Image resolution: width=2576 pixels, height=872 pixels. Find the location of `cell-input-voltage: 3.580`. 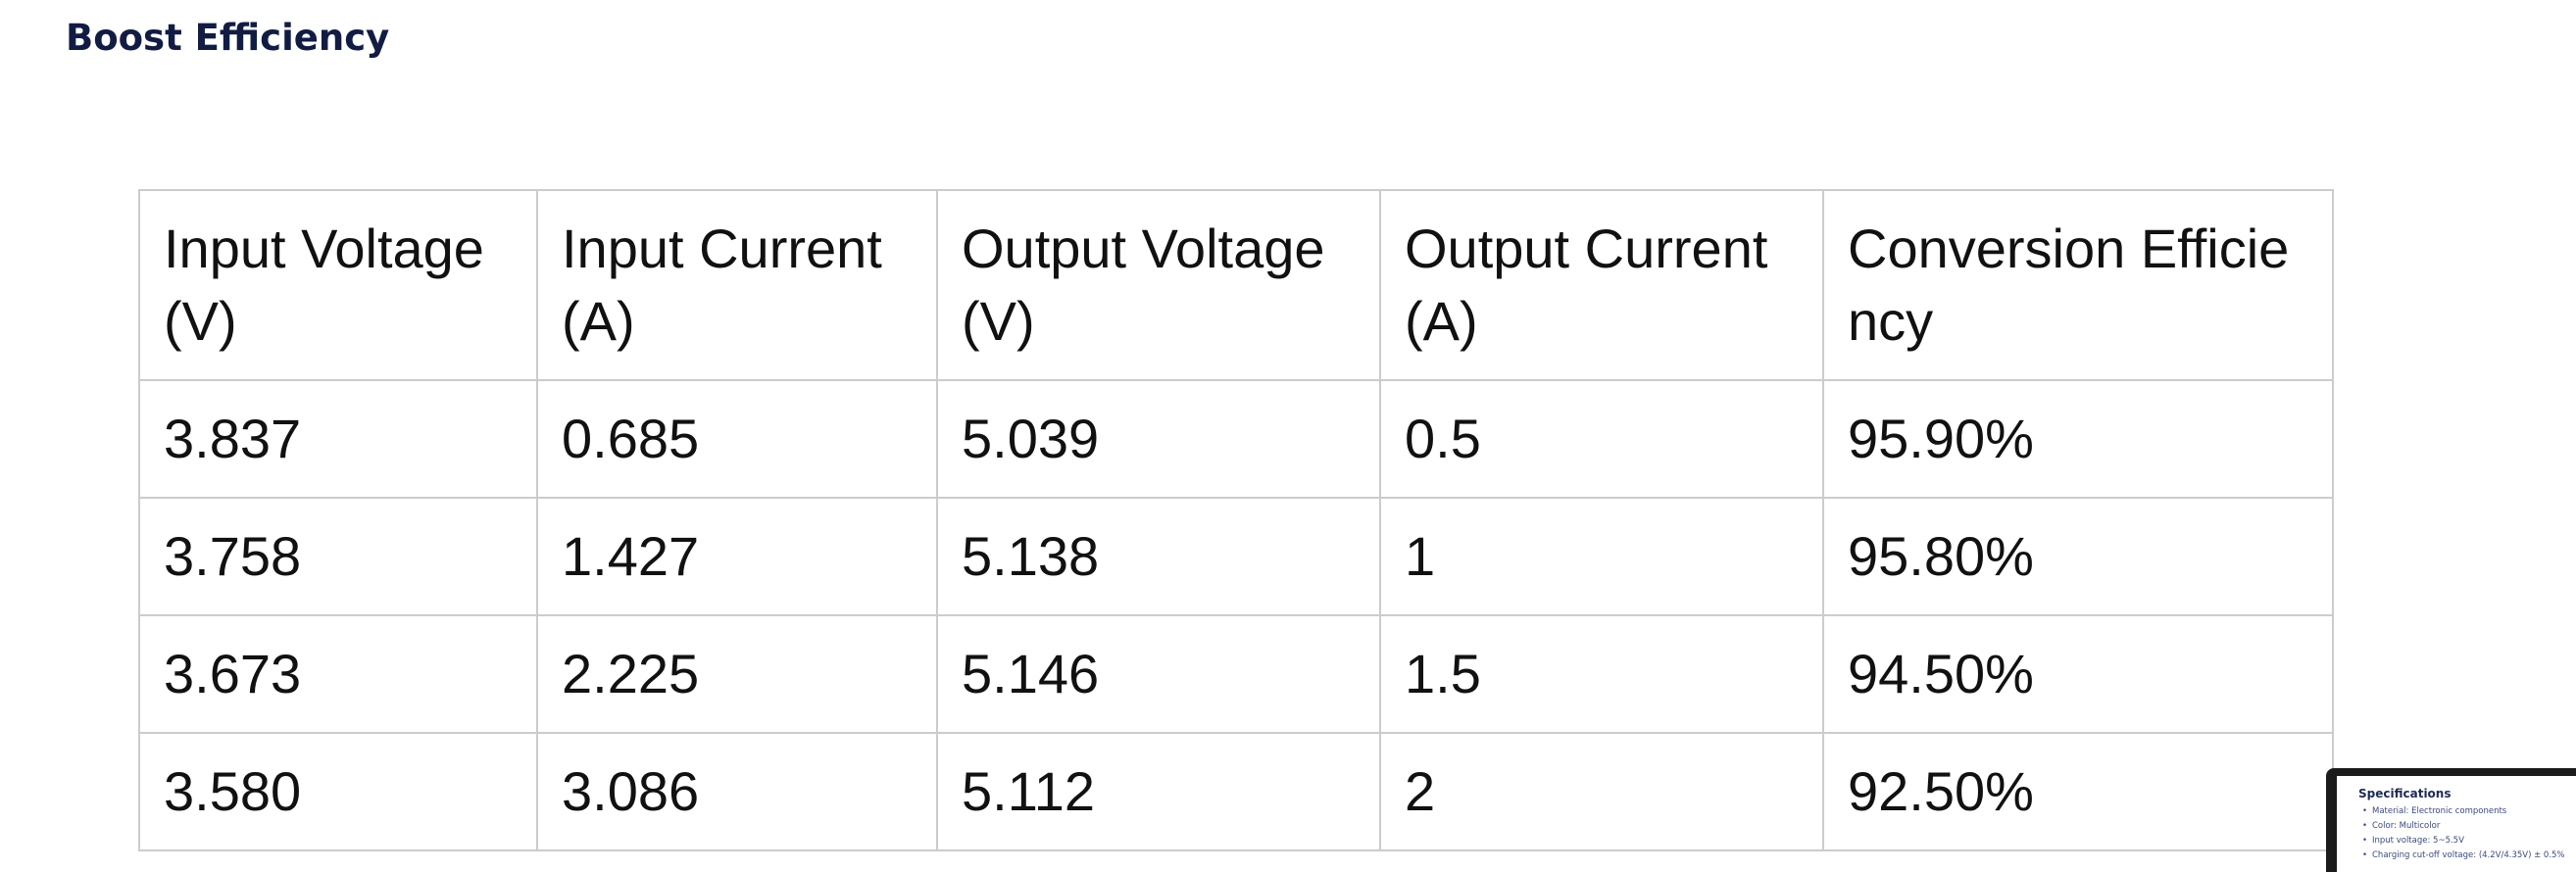

cell-input-voltage: 3.580 is located at coordinates (338, 792).